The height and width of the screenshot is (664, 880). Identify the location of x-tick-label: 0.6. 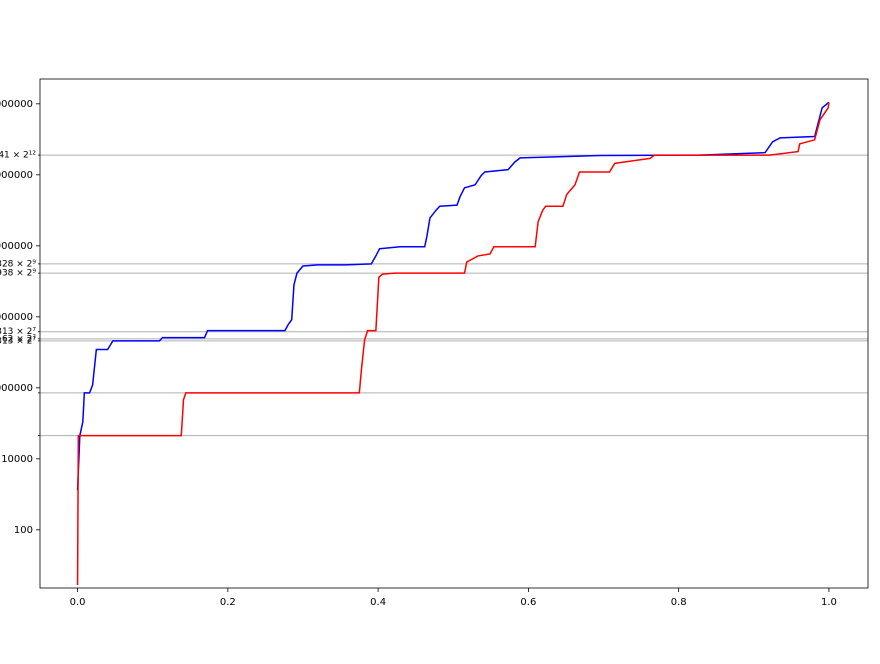
(528, 602).